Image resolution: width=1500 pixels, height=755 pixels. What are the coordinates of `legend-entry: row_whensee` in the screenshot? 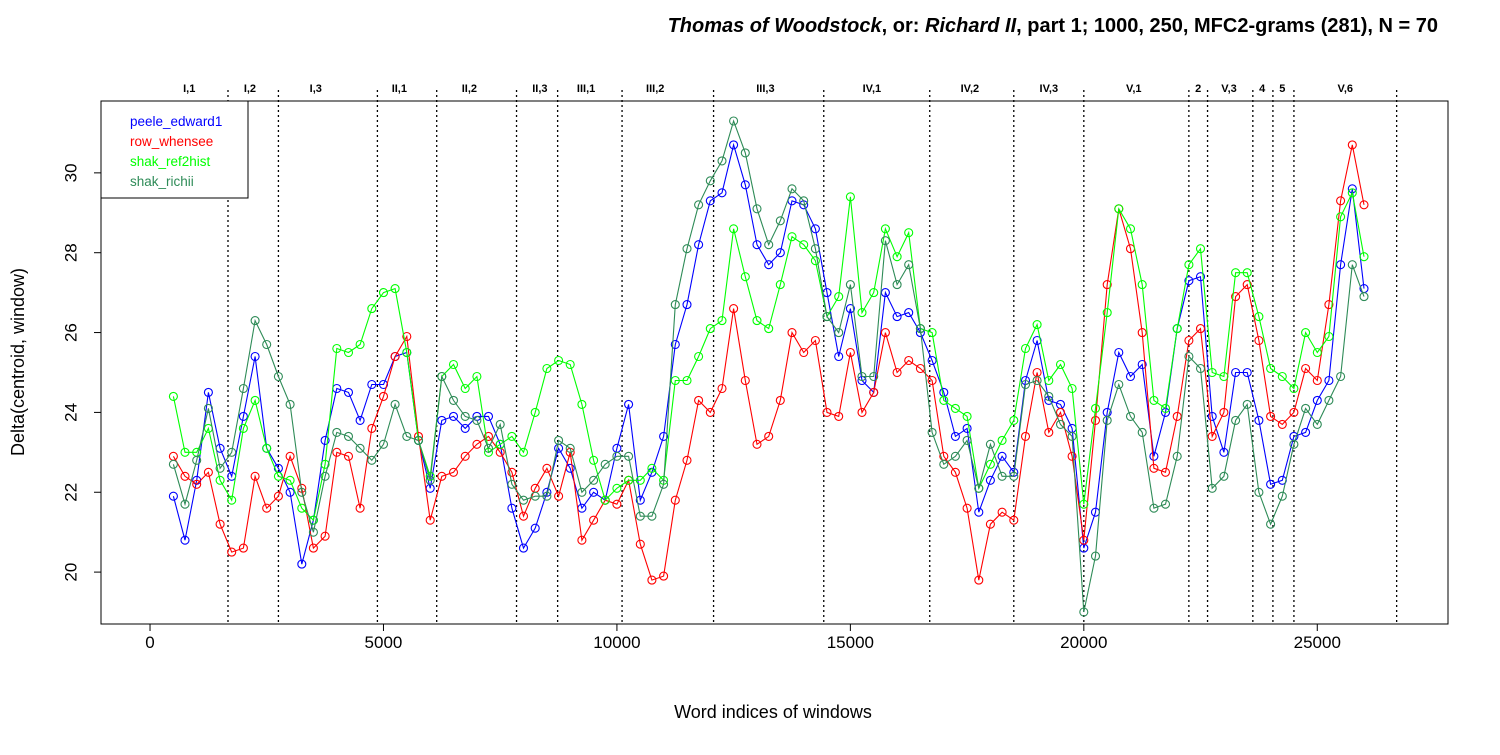 It's located at (171, 141).